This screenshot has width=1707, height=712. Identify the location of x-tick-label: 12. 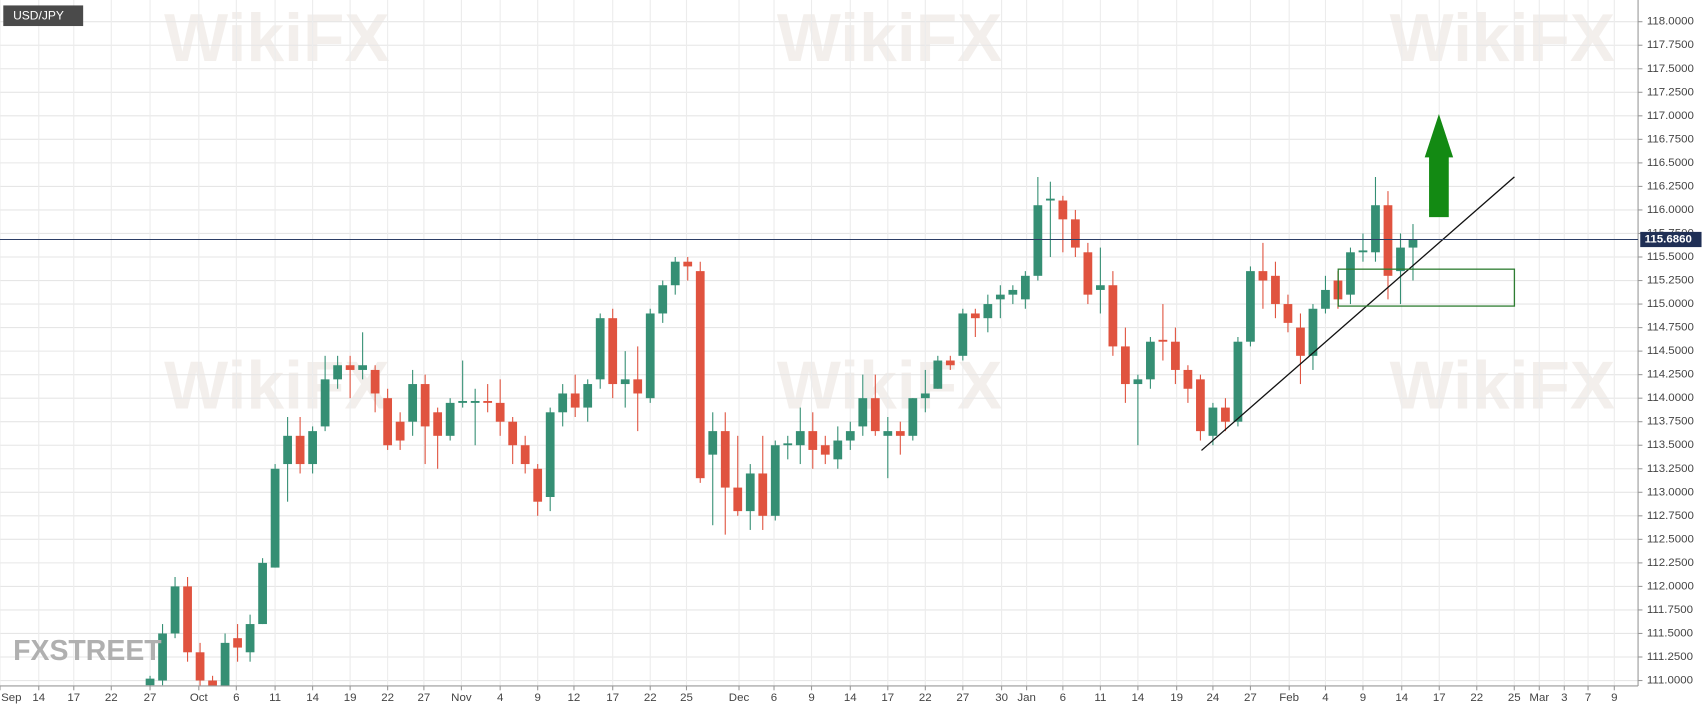
(574, 698).